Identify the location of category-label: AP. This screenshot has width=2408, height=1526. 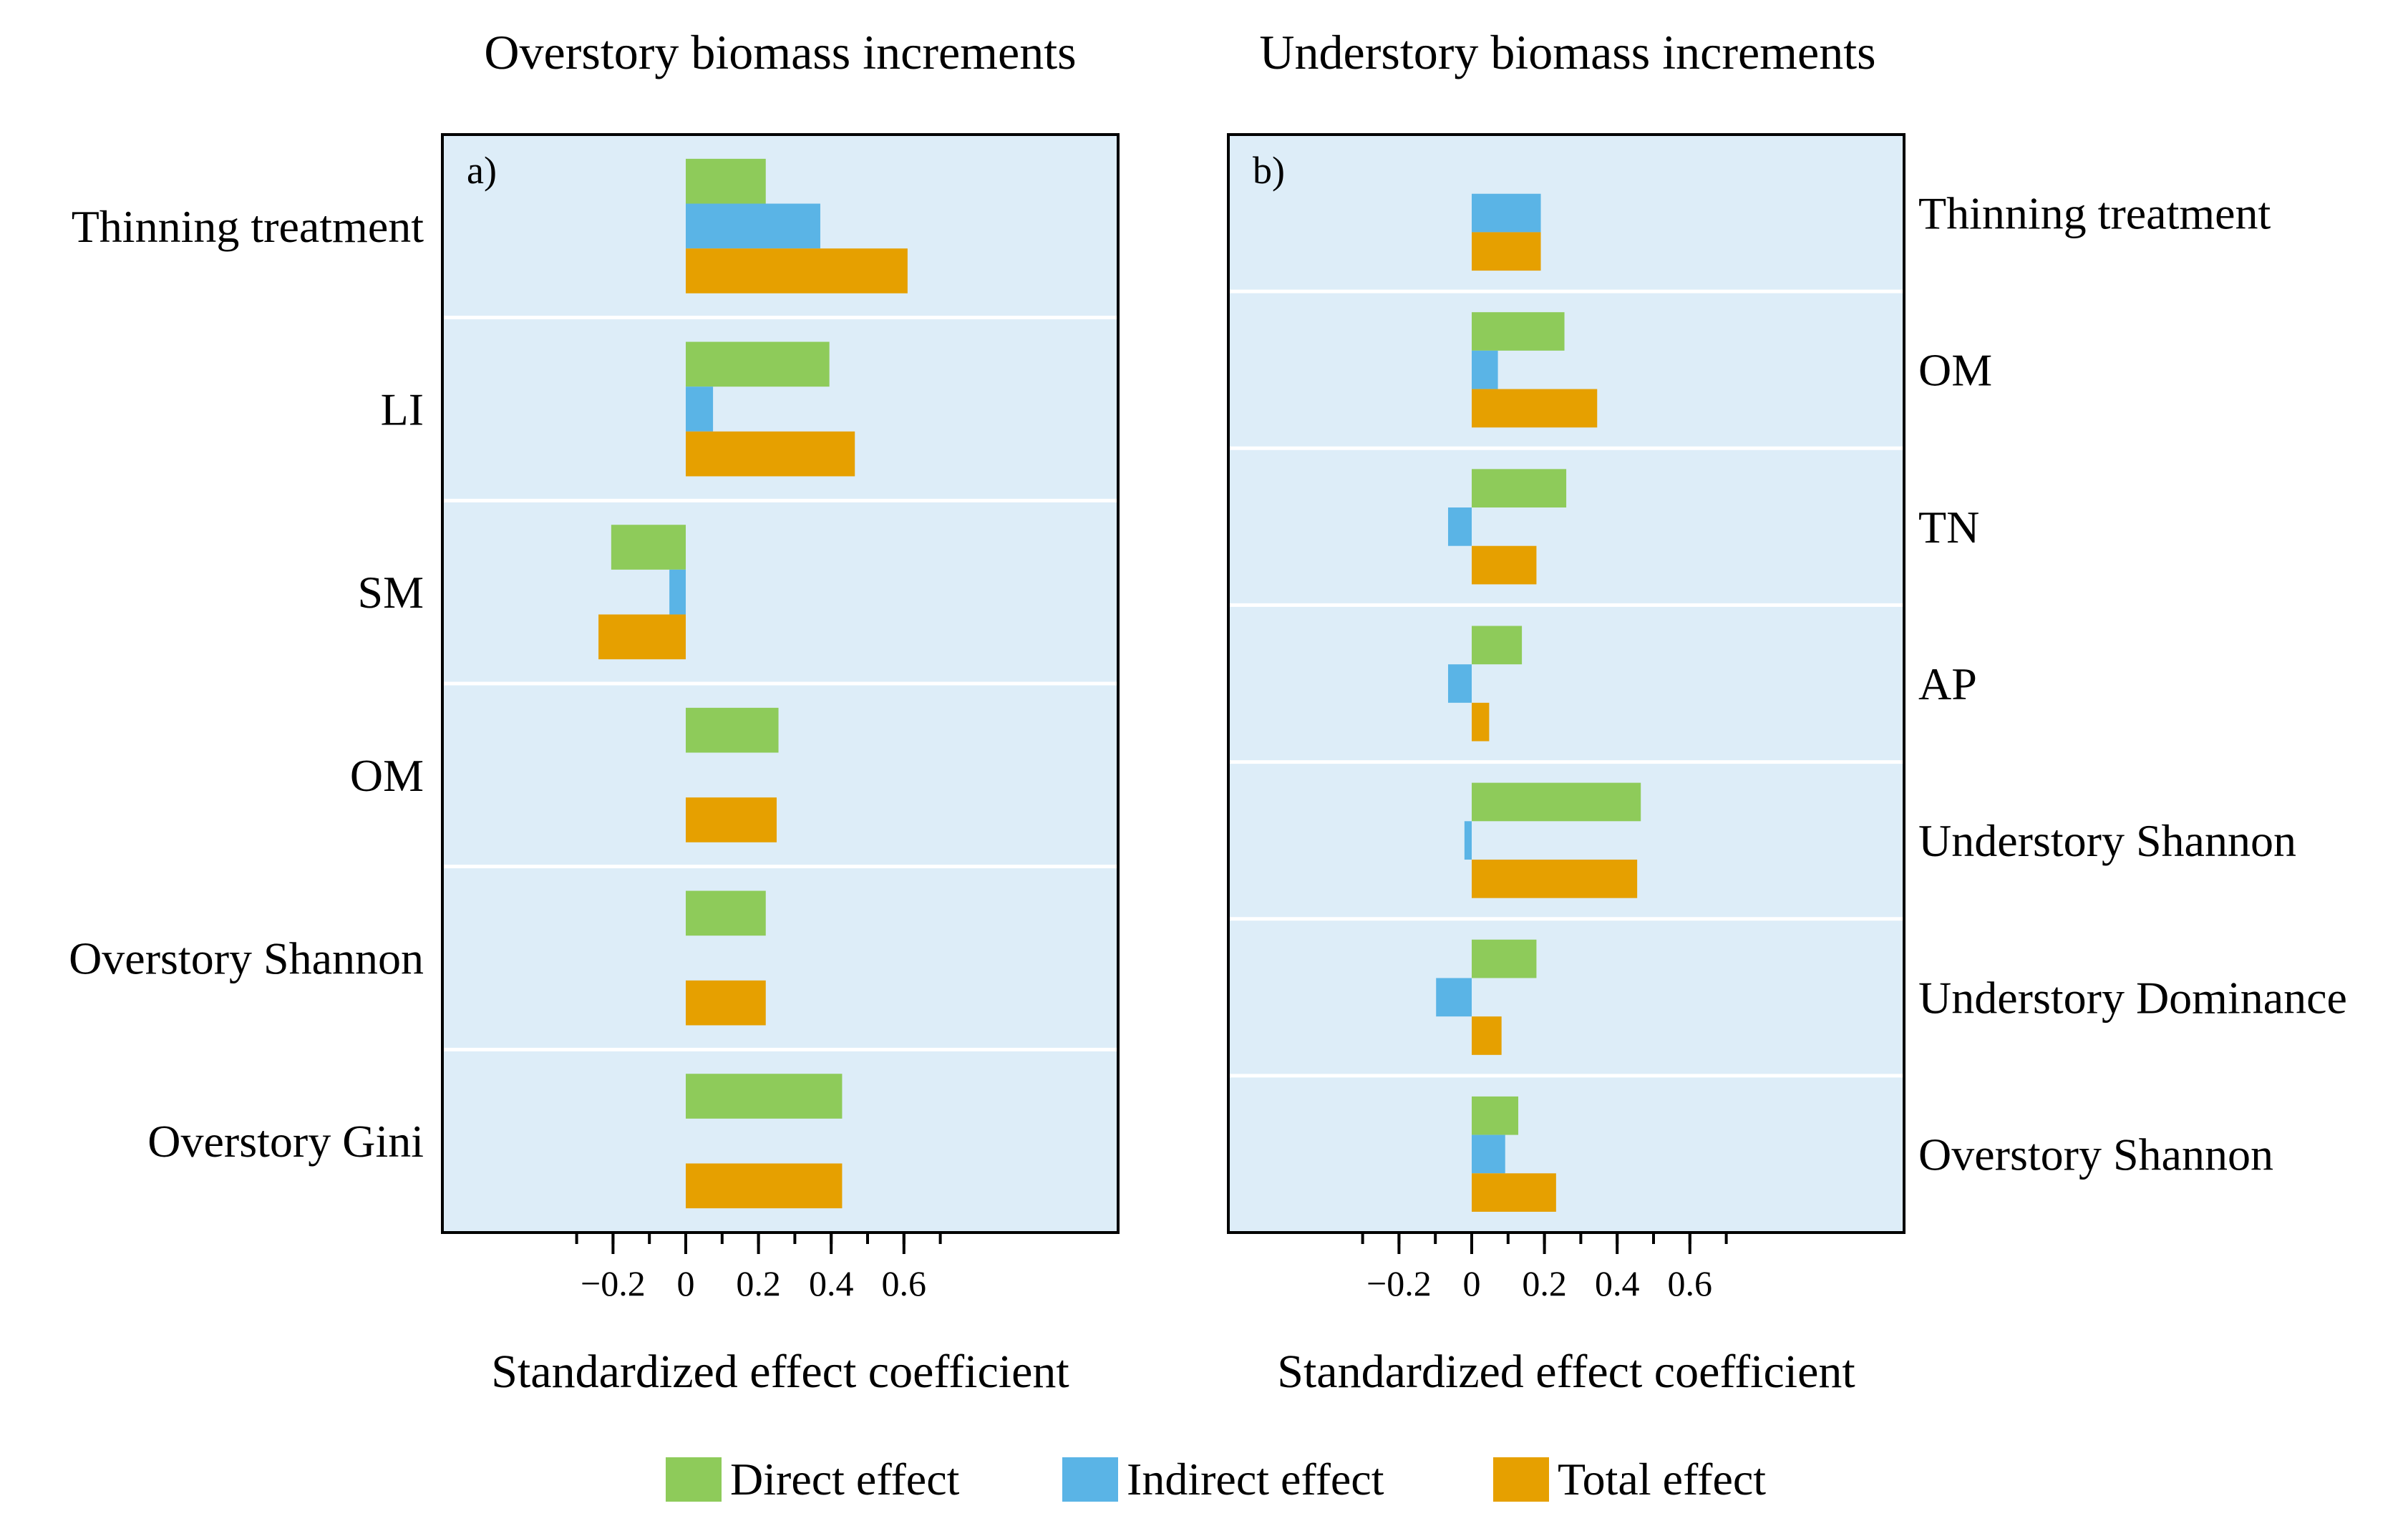
(1948, 683).